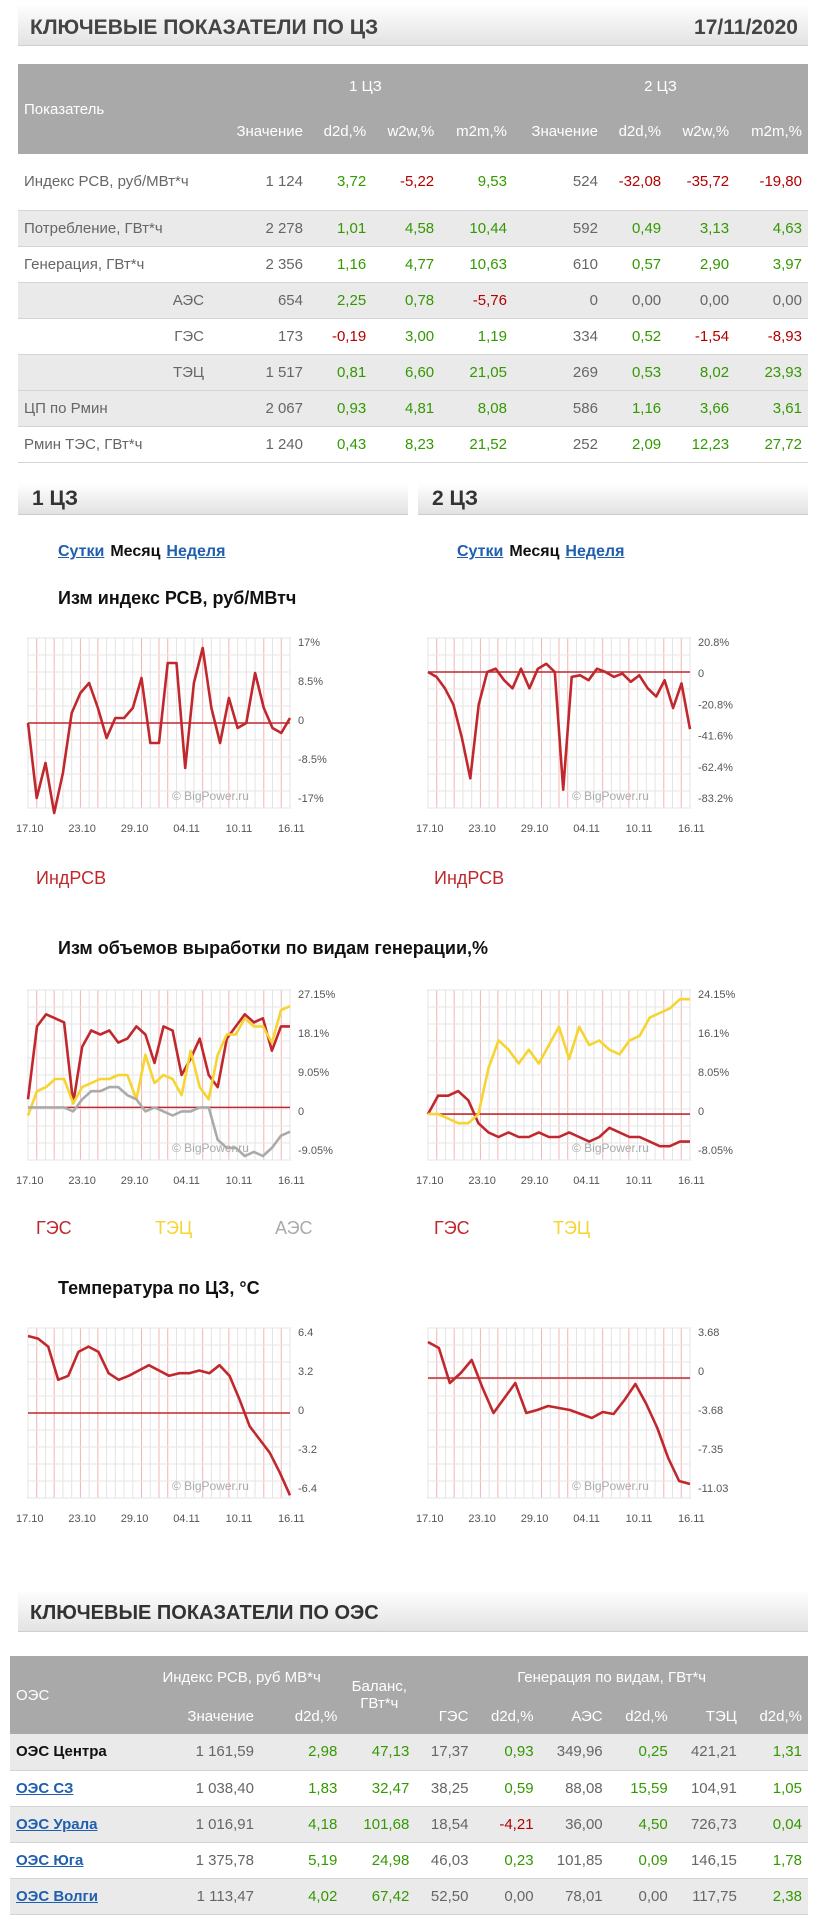 This screenshot has height=1922, width=820. What do you see at coordinates (574, 1896) in the screenshot?
I see `oes-cell: 78,01` at bounding box center [574, 1896].